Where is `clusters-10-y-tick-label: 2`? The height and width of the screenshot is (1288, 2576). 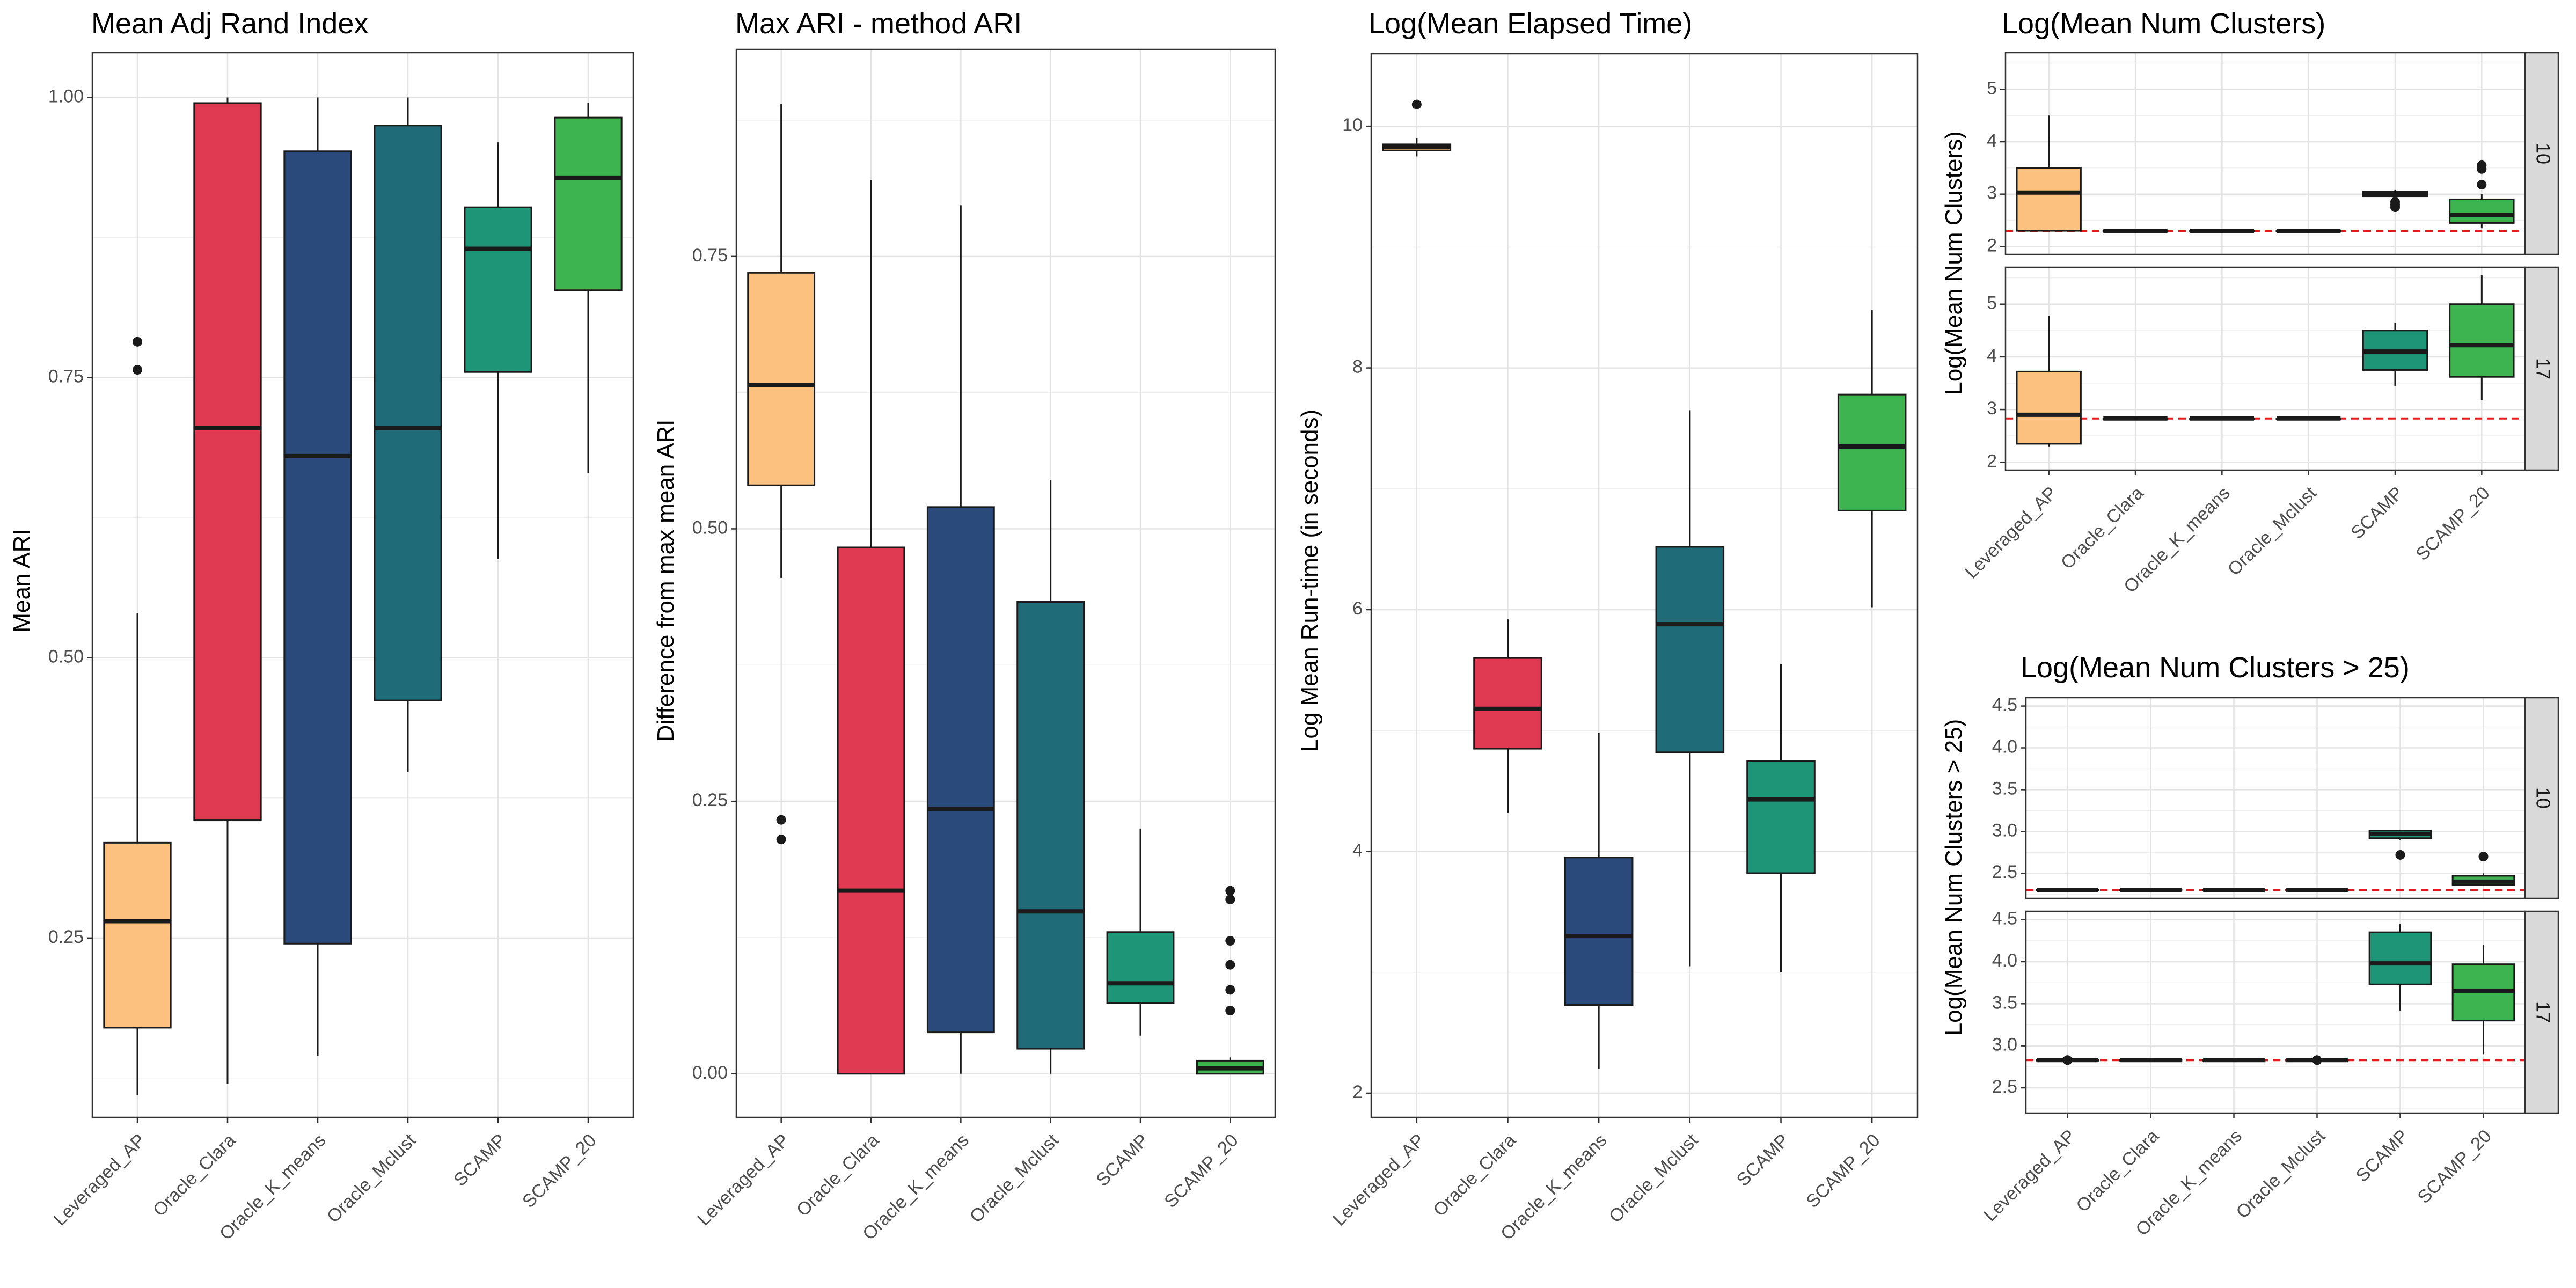
clusters-10-y-tick-label: 2 is located at coordinates (1992, 245).